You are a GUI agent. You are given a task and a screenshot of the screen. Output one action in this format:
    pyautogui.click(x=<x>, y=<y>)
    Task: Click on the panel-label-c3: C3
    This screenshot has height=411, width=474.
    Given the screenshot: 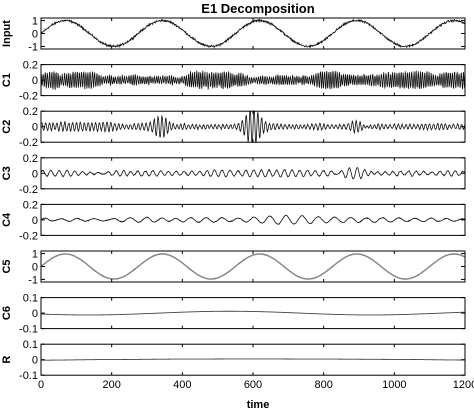 What is the action you would take?
    pyautogui.click(x=7, y=173)
    